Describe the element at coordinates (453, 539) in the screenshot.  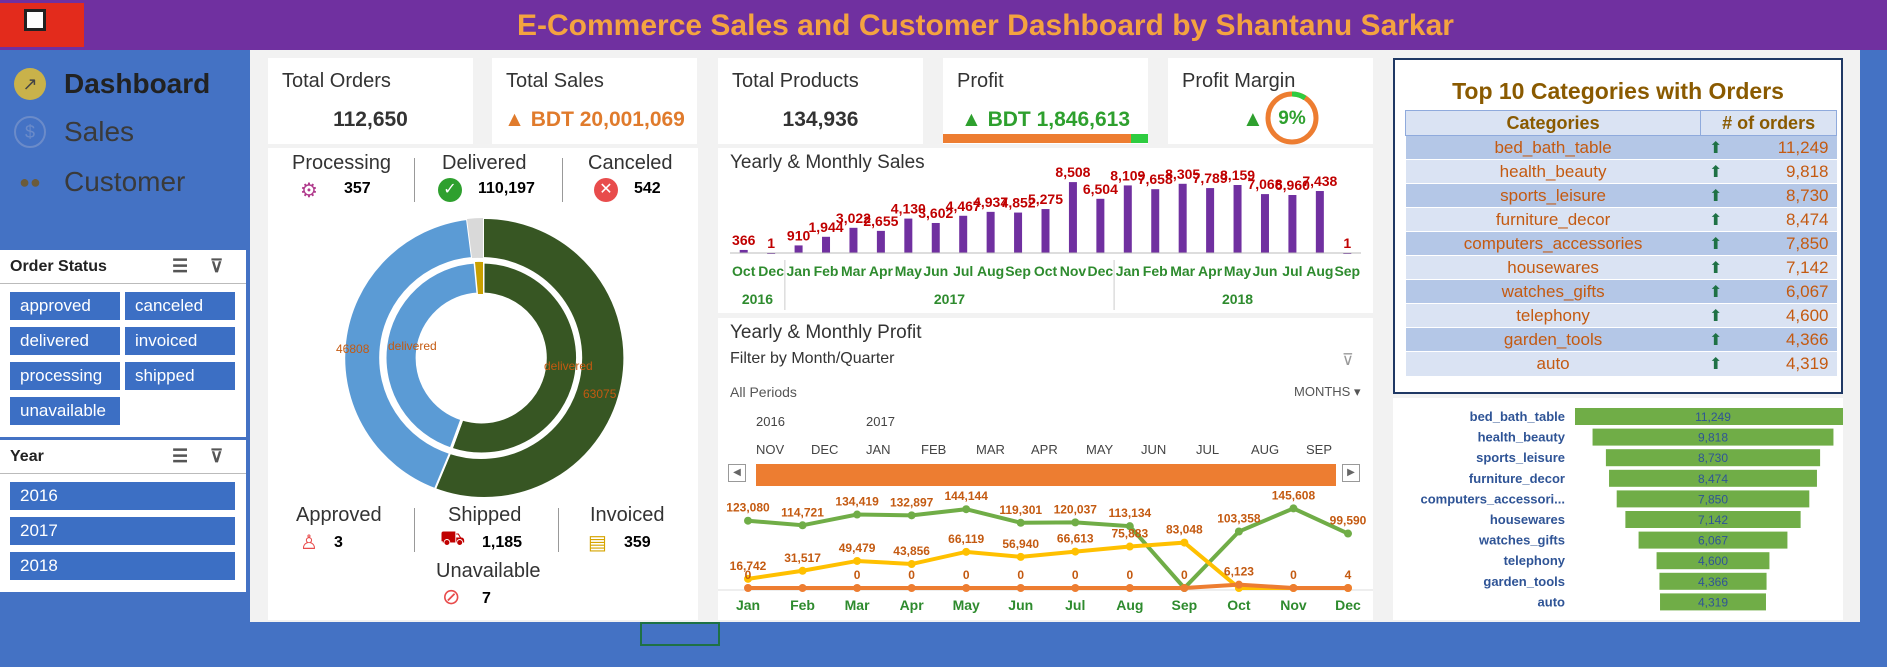
I see `truck-icon: ⛟` at that location.